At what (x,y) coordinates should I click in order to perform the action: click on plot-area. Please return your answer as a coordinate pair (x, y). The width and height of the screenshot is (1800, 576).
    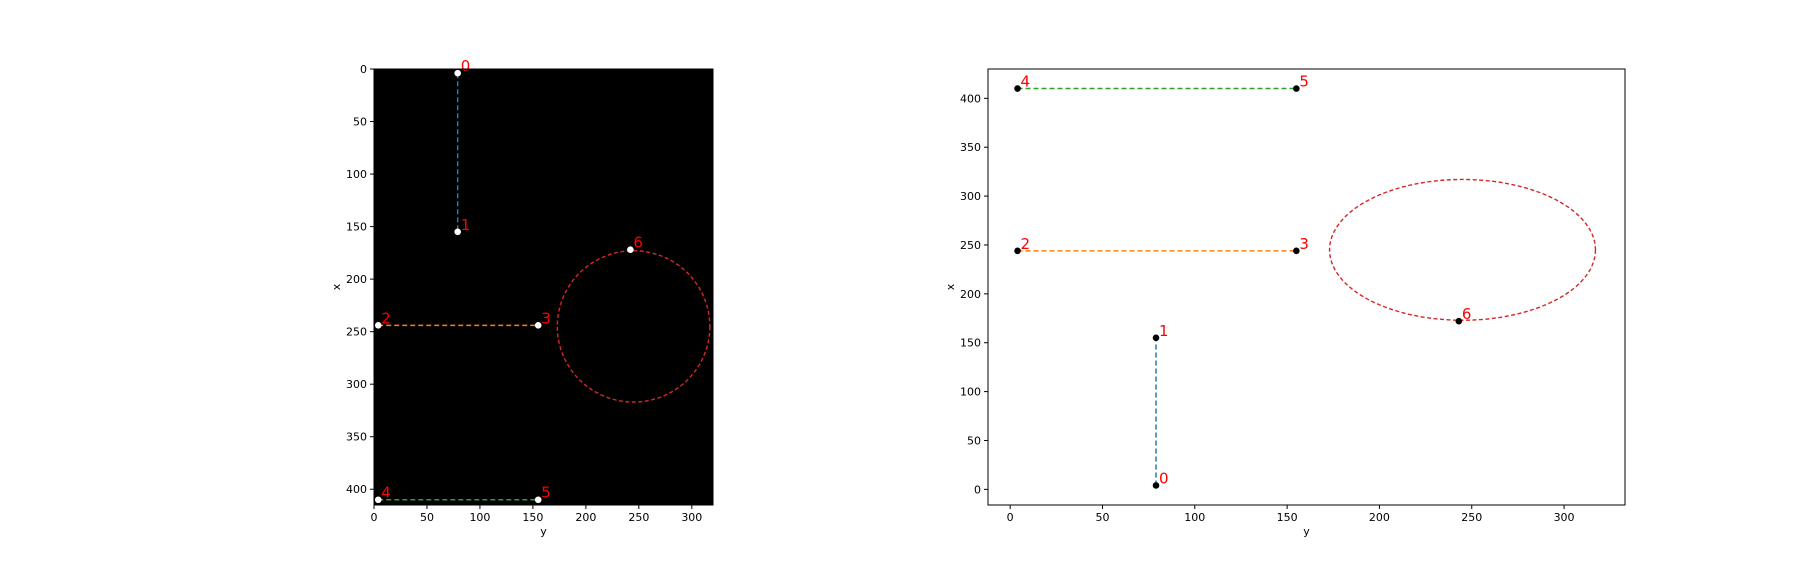
    Looking at the image, I should click on (543, 287).